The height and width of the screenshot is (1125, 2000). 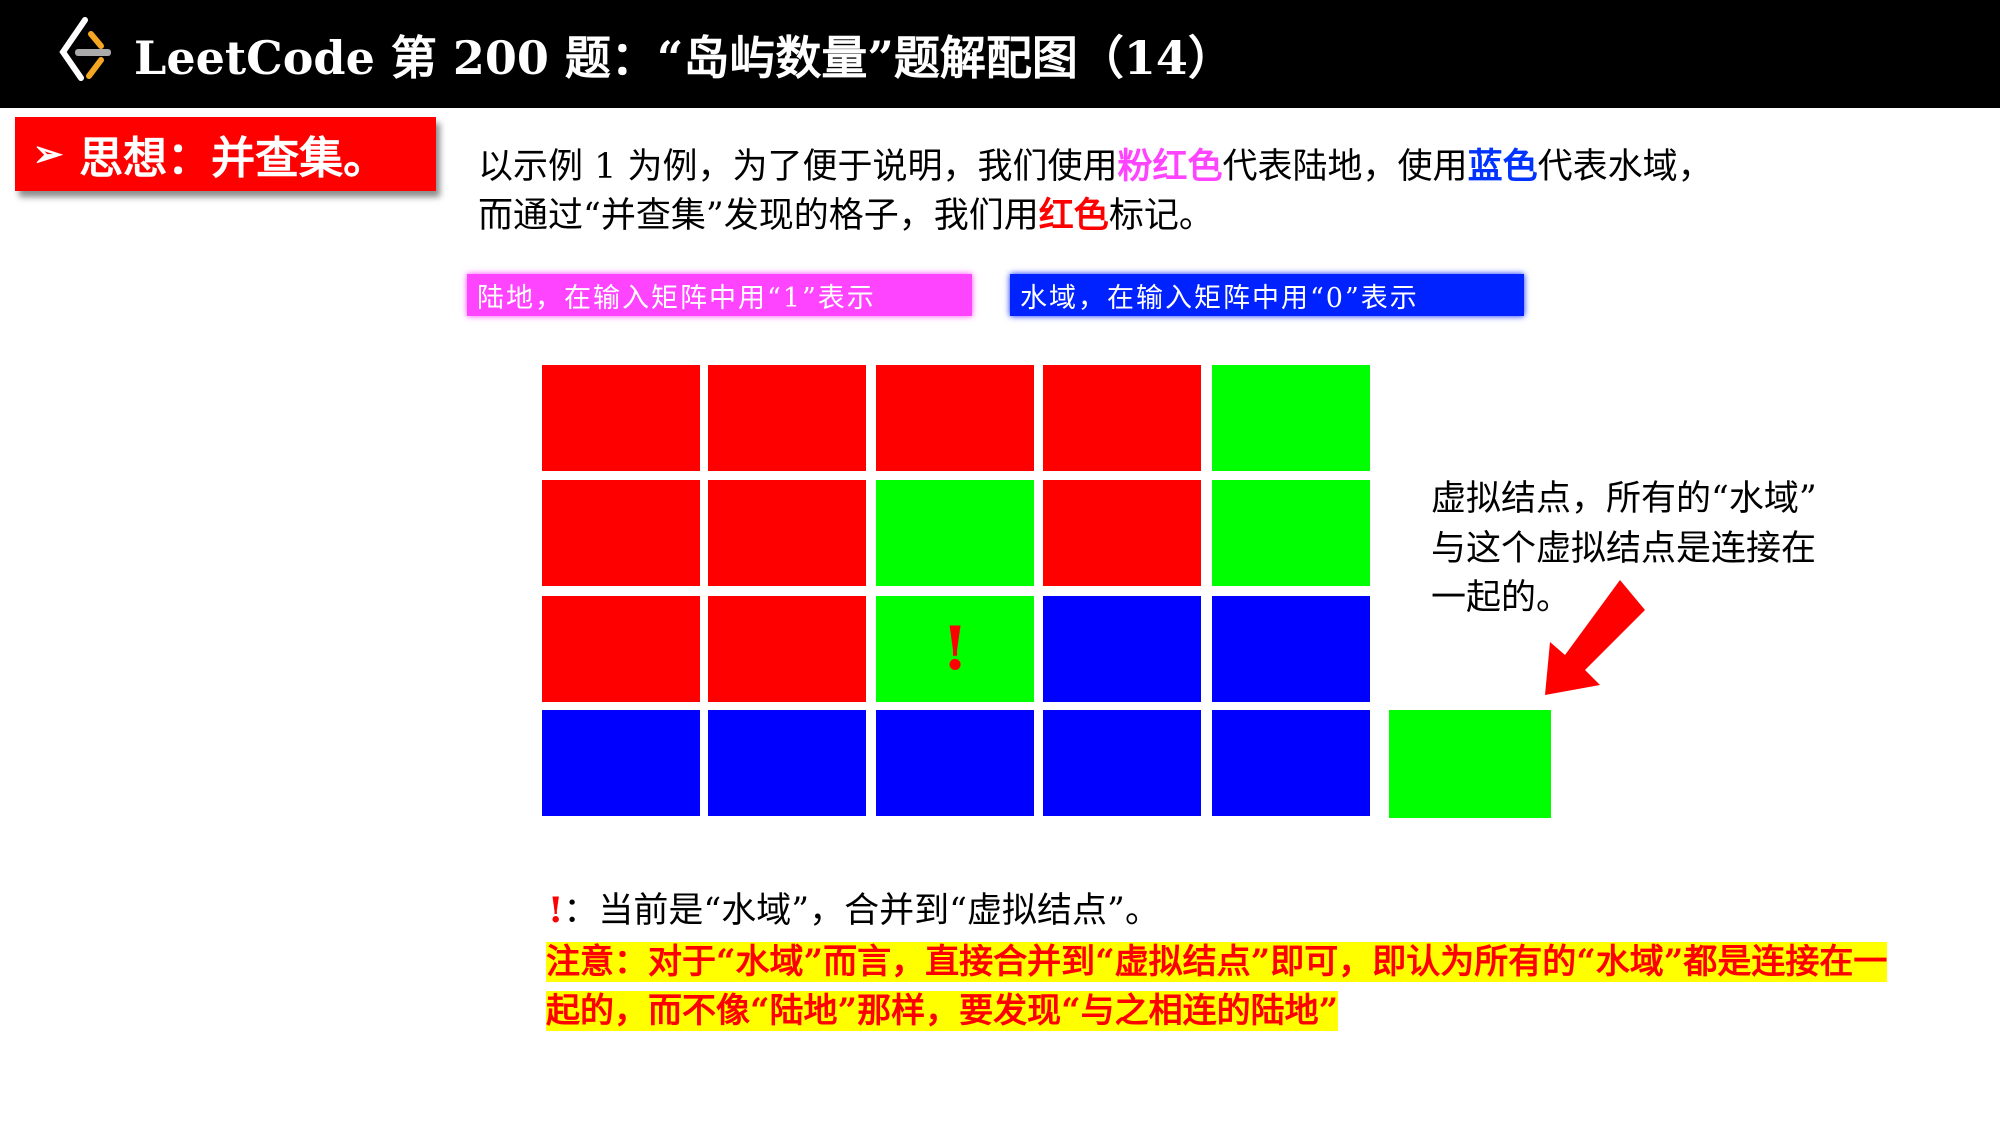 I want to click on page-title: LeetCode 第 200 题：“岛屿数量”题解配图（14）, so click(x=684, y=58).